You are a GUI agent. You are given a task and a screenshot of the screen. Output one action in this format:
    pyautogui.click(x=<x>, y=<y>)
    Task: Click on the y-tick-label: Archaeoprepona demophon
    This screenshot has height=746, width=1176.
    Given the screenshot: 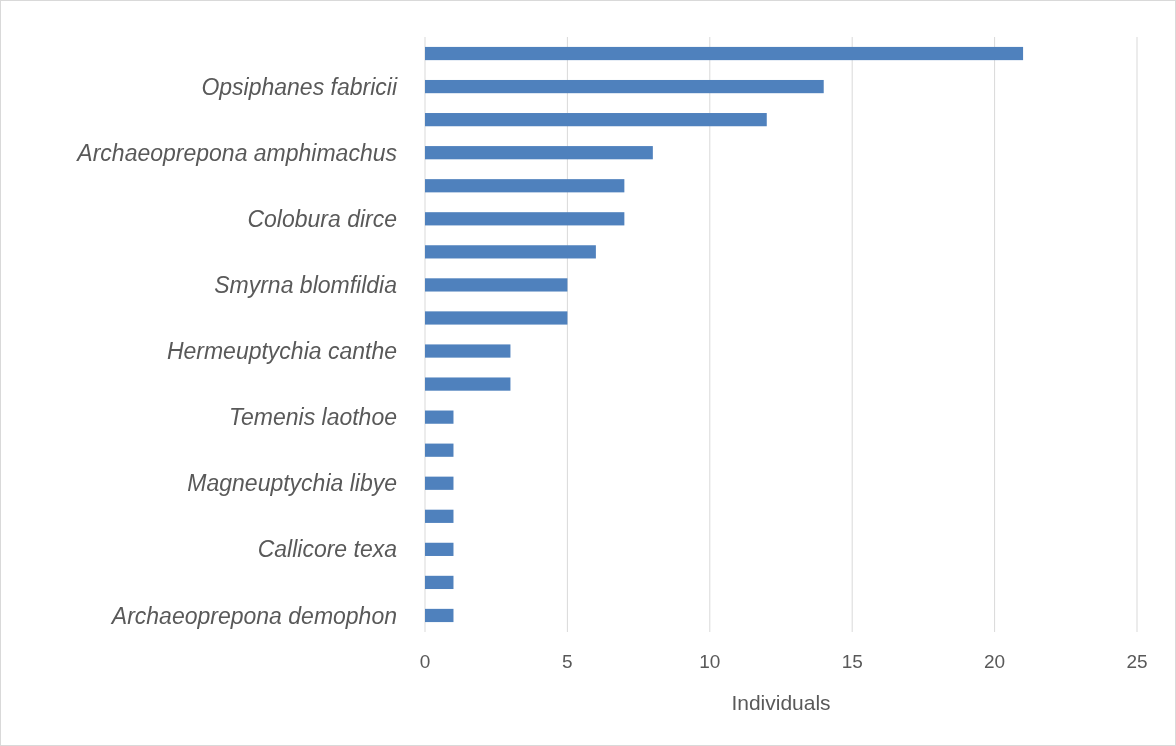 What is the action you would take?
    pyautogui.click(x=253, y=615)
    